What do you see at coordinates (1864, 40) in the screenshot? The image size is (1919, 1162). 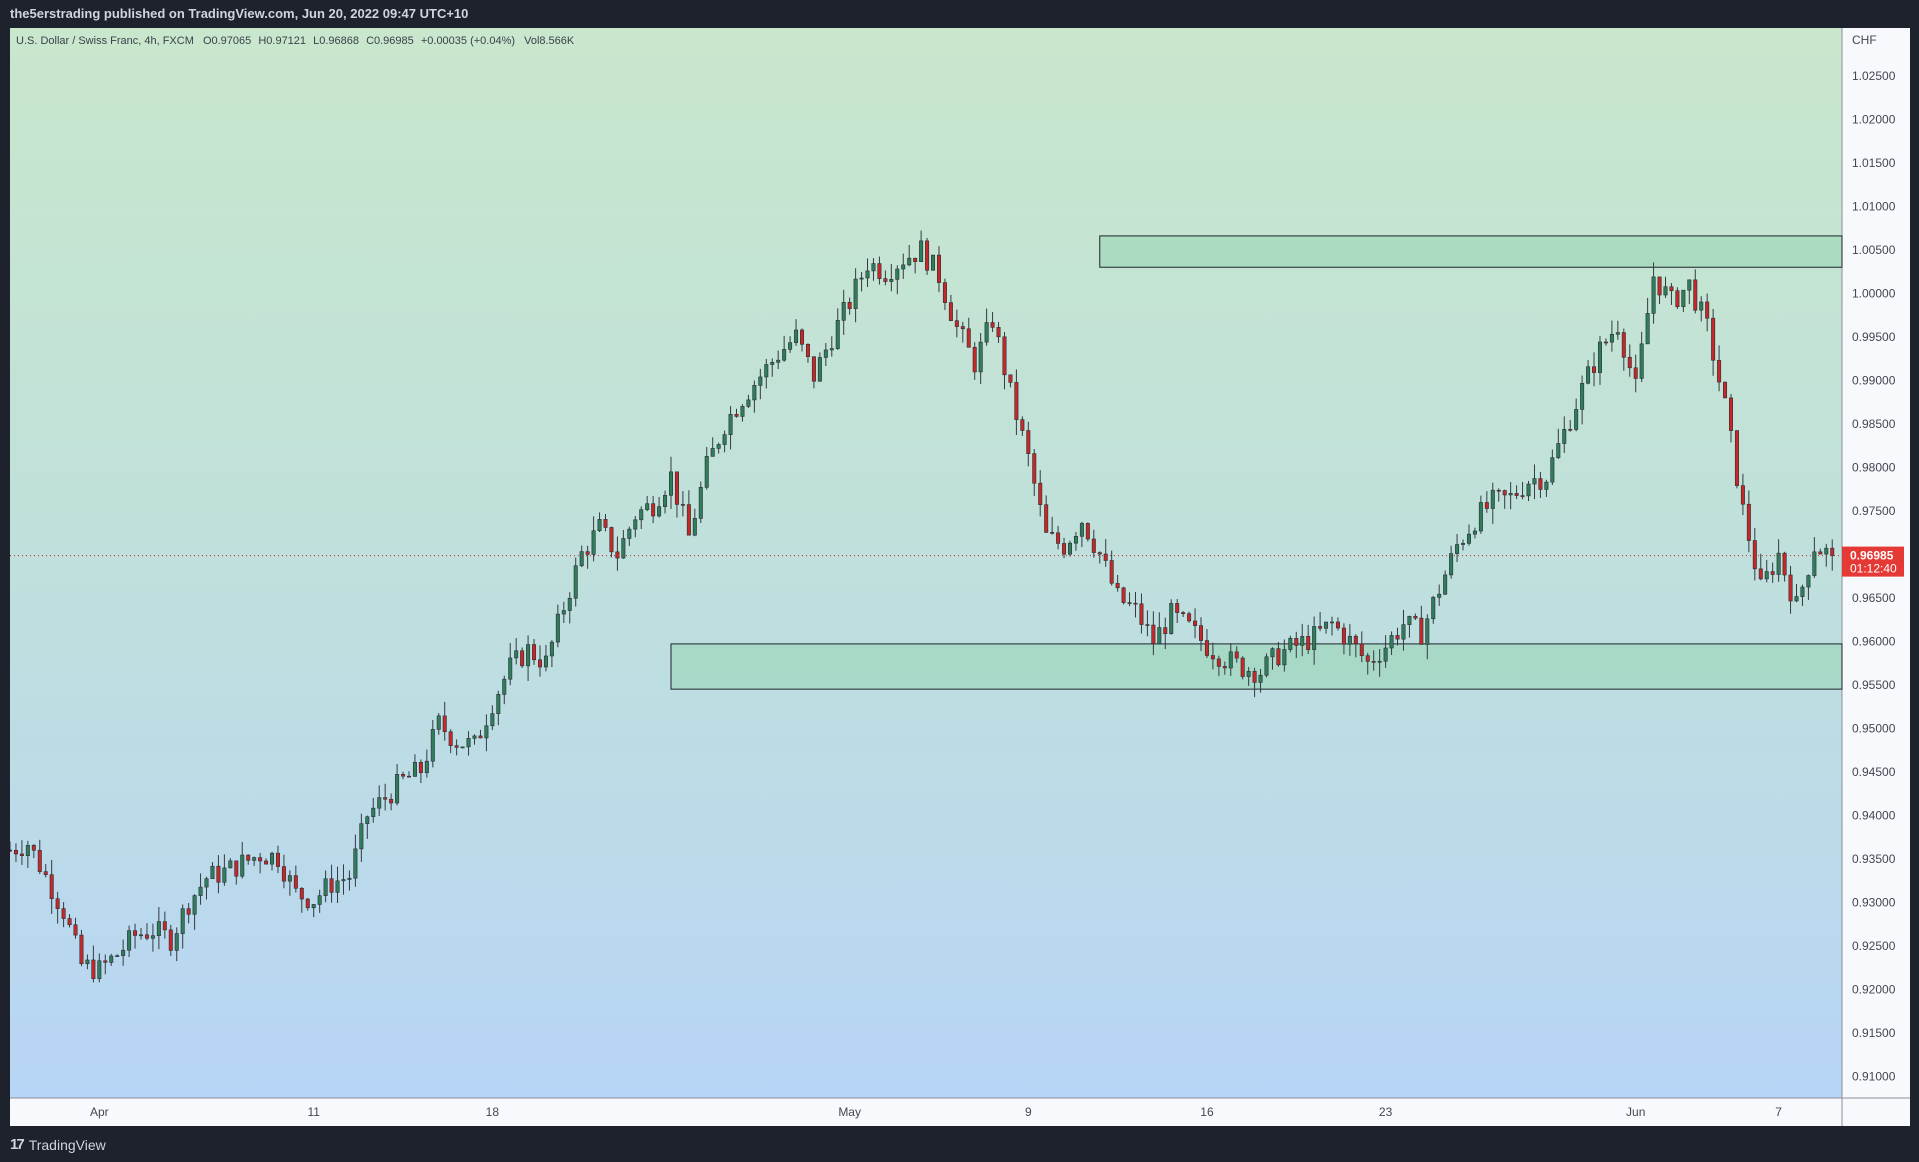 I see `currency-label: CHF` at bounding box center [1864, 40].